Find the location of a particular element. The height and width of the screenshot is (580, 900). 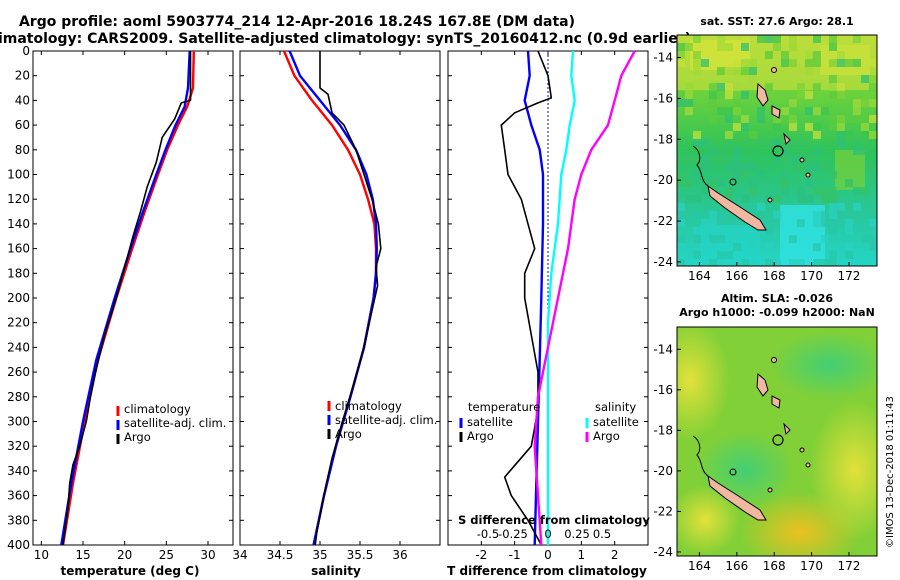

legend-title-salinity: salinity is located at coordinates (615, 407).